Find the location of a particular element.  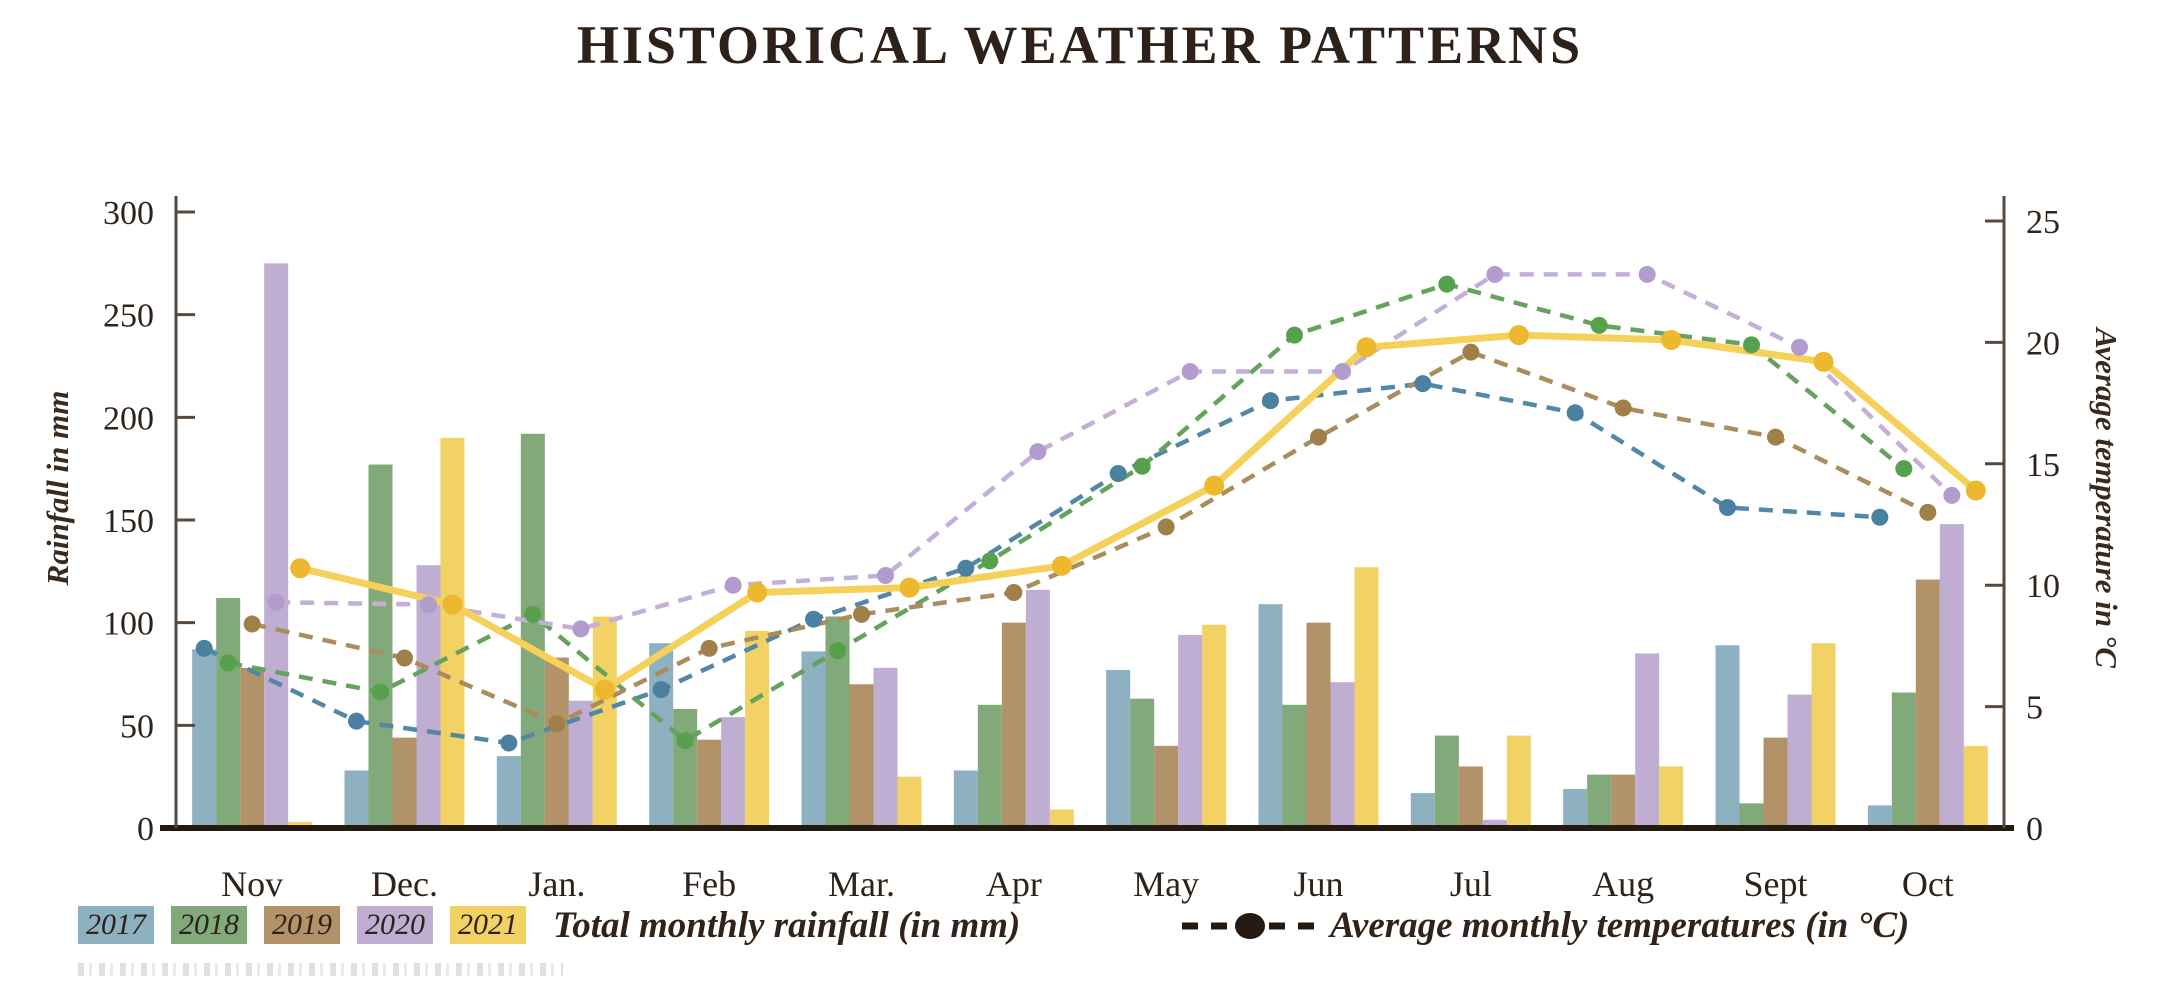

bar-2020-feb is located at coordinates (733, 772).